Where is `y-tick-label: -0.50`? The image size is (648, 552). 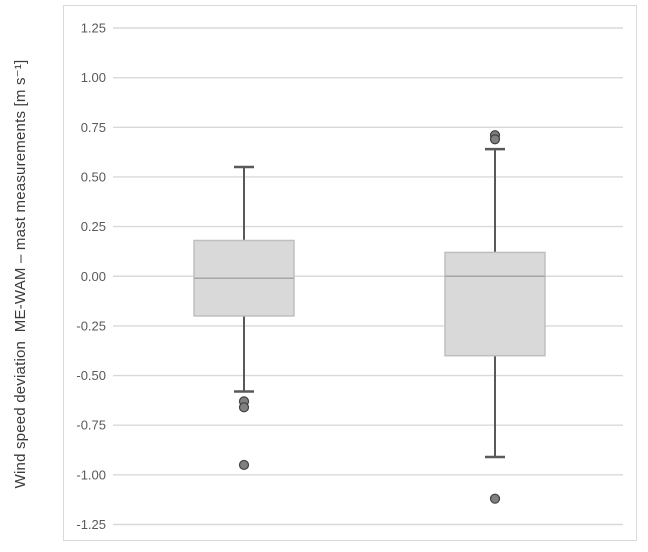
y-tick-label: -0.50 is located at coordinates (91, 375).